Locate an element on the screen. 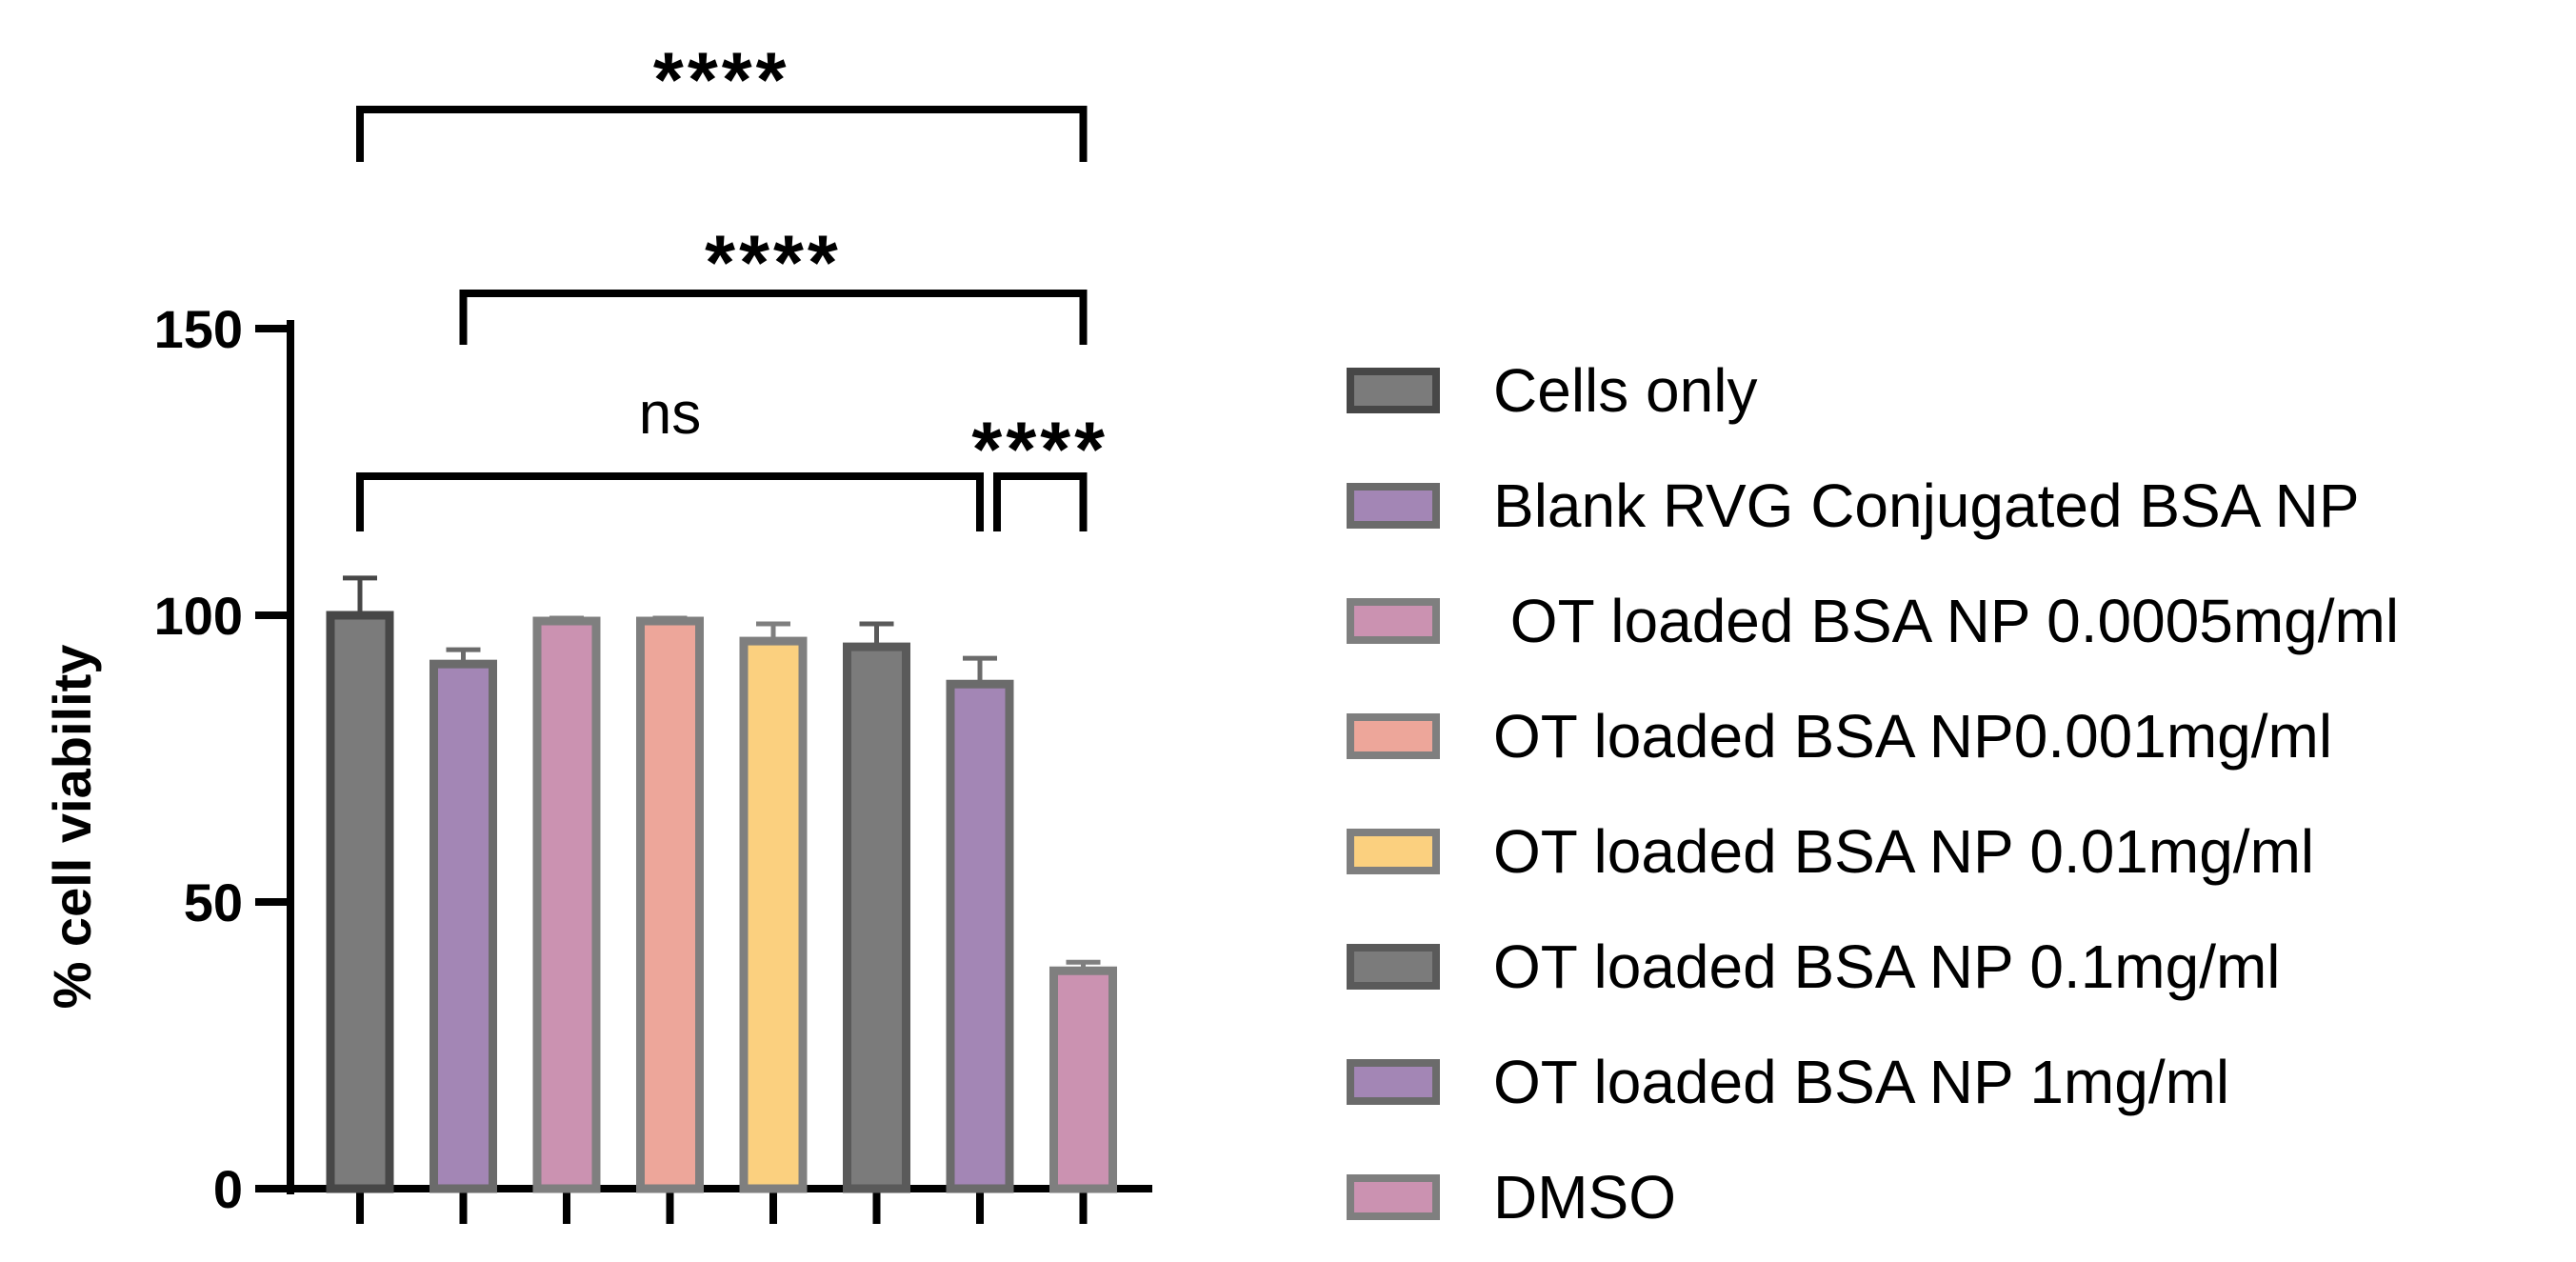 The height and width of the screenshot is (1262, 2576). y-tick-label: 0 is located at coordinates (228, 1189).